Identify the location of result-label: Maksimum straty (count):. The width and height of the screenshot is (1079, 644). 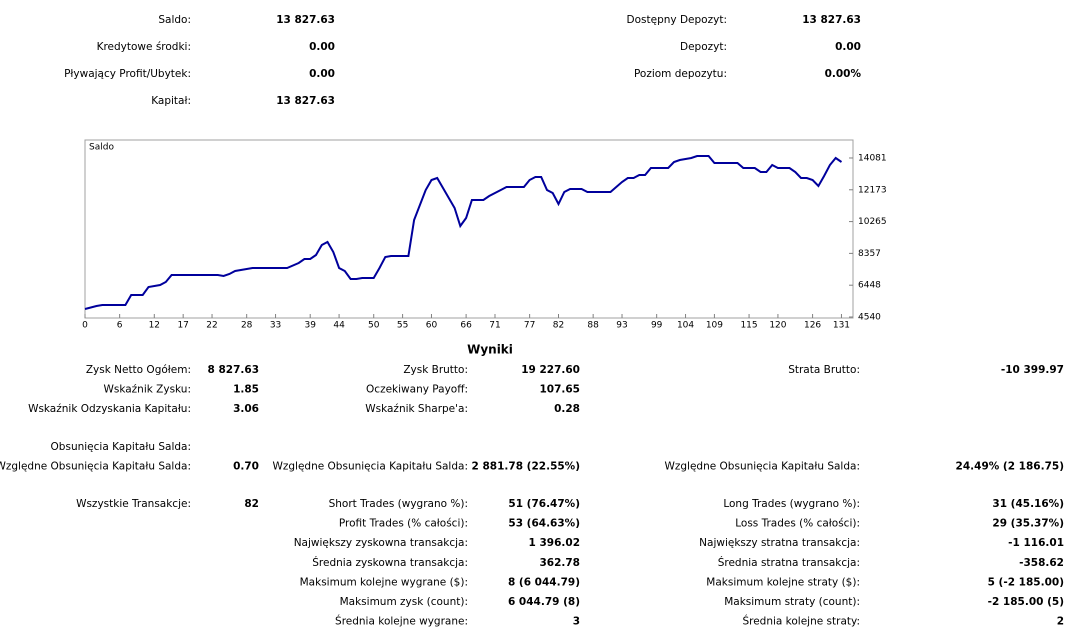
(792, 602).